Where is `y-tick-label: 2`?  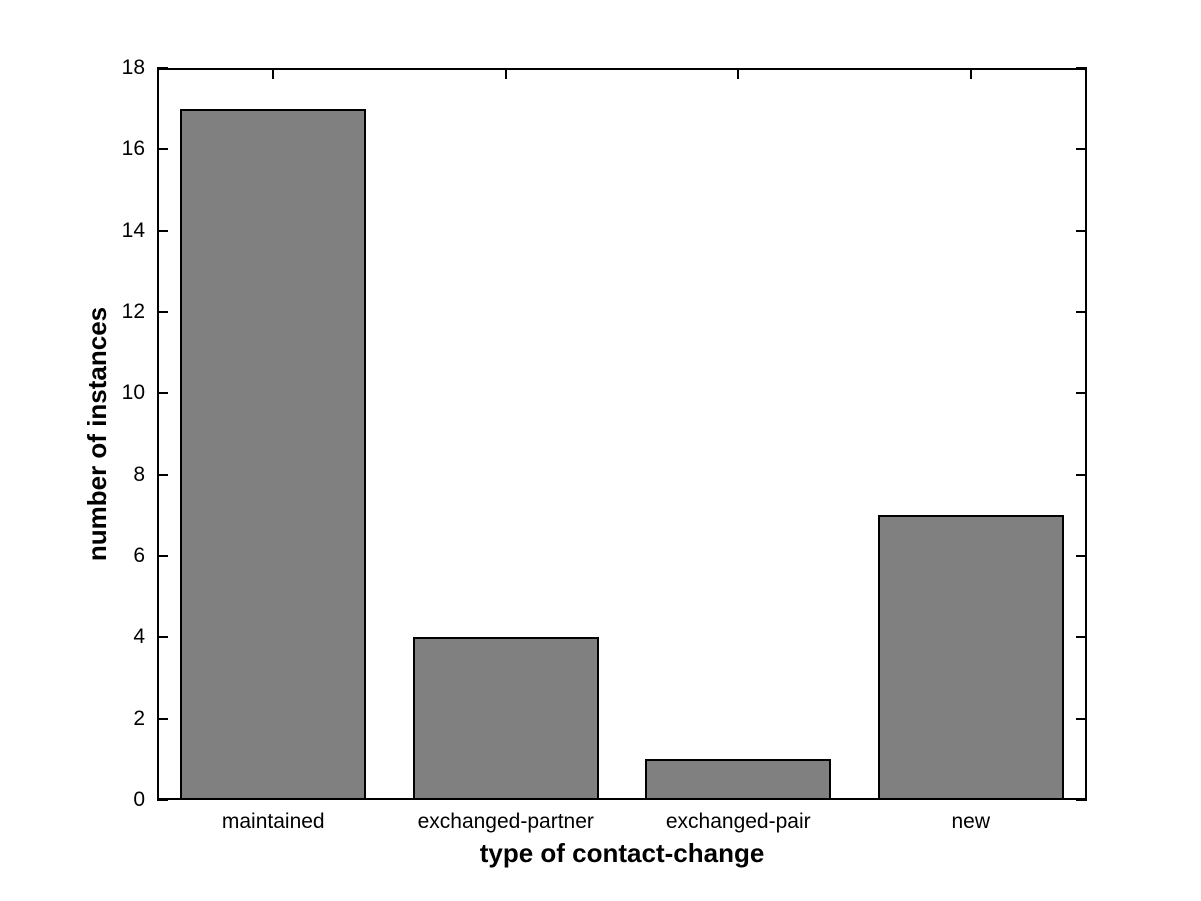 y-tick-label: 2 is located at coordinates (139, 718).